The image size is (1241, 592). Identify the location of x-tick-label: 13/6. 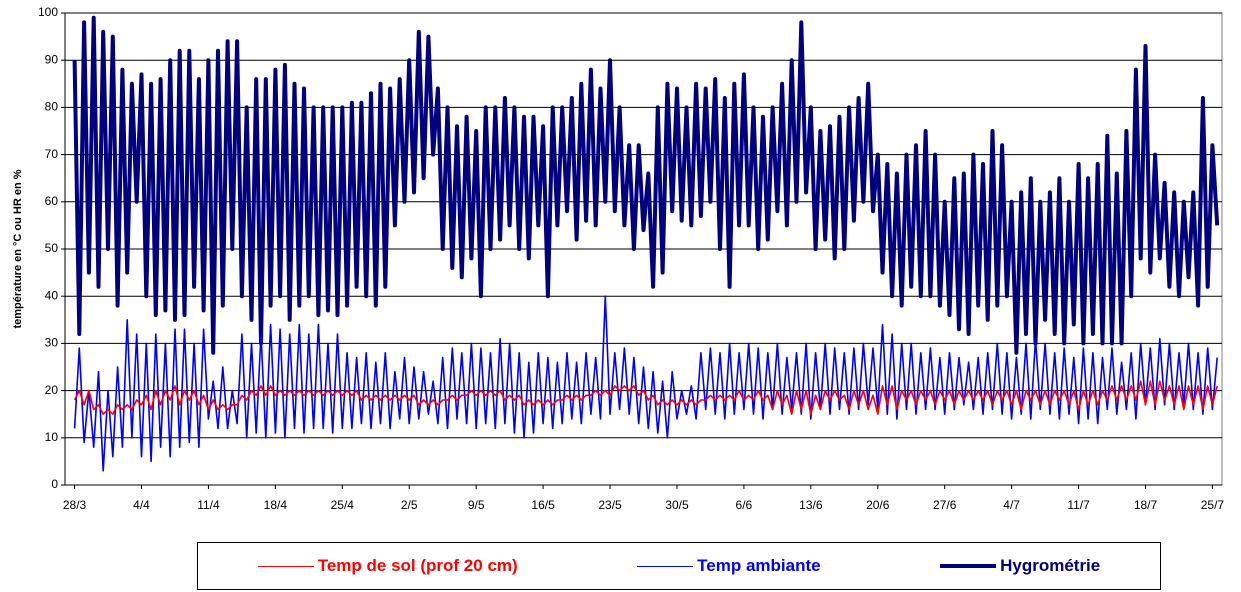
(811, 505).